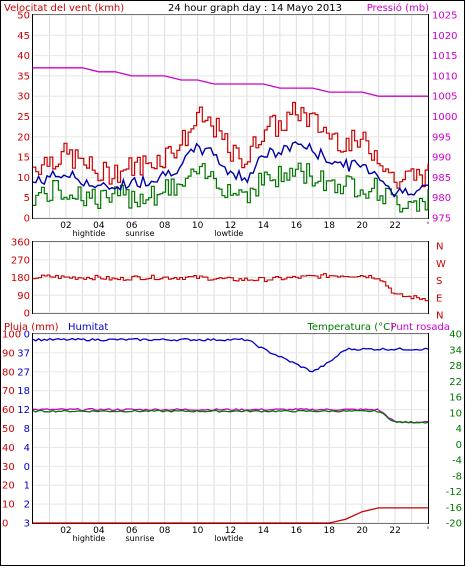 This screenshot has height=570, width=465. What do you see at coordinates (441, 178) in the screenshot?
I see `pressure-tick-label-2: 985` at bounding box center [441, 178].